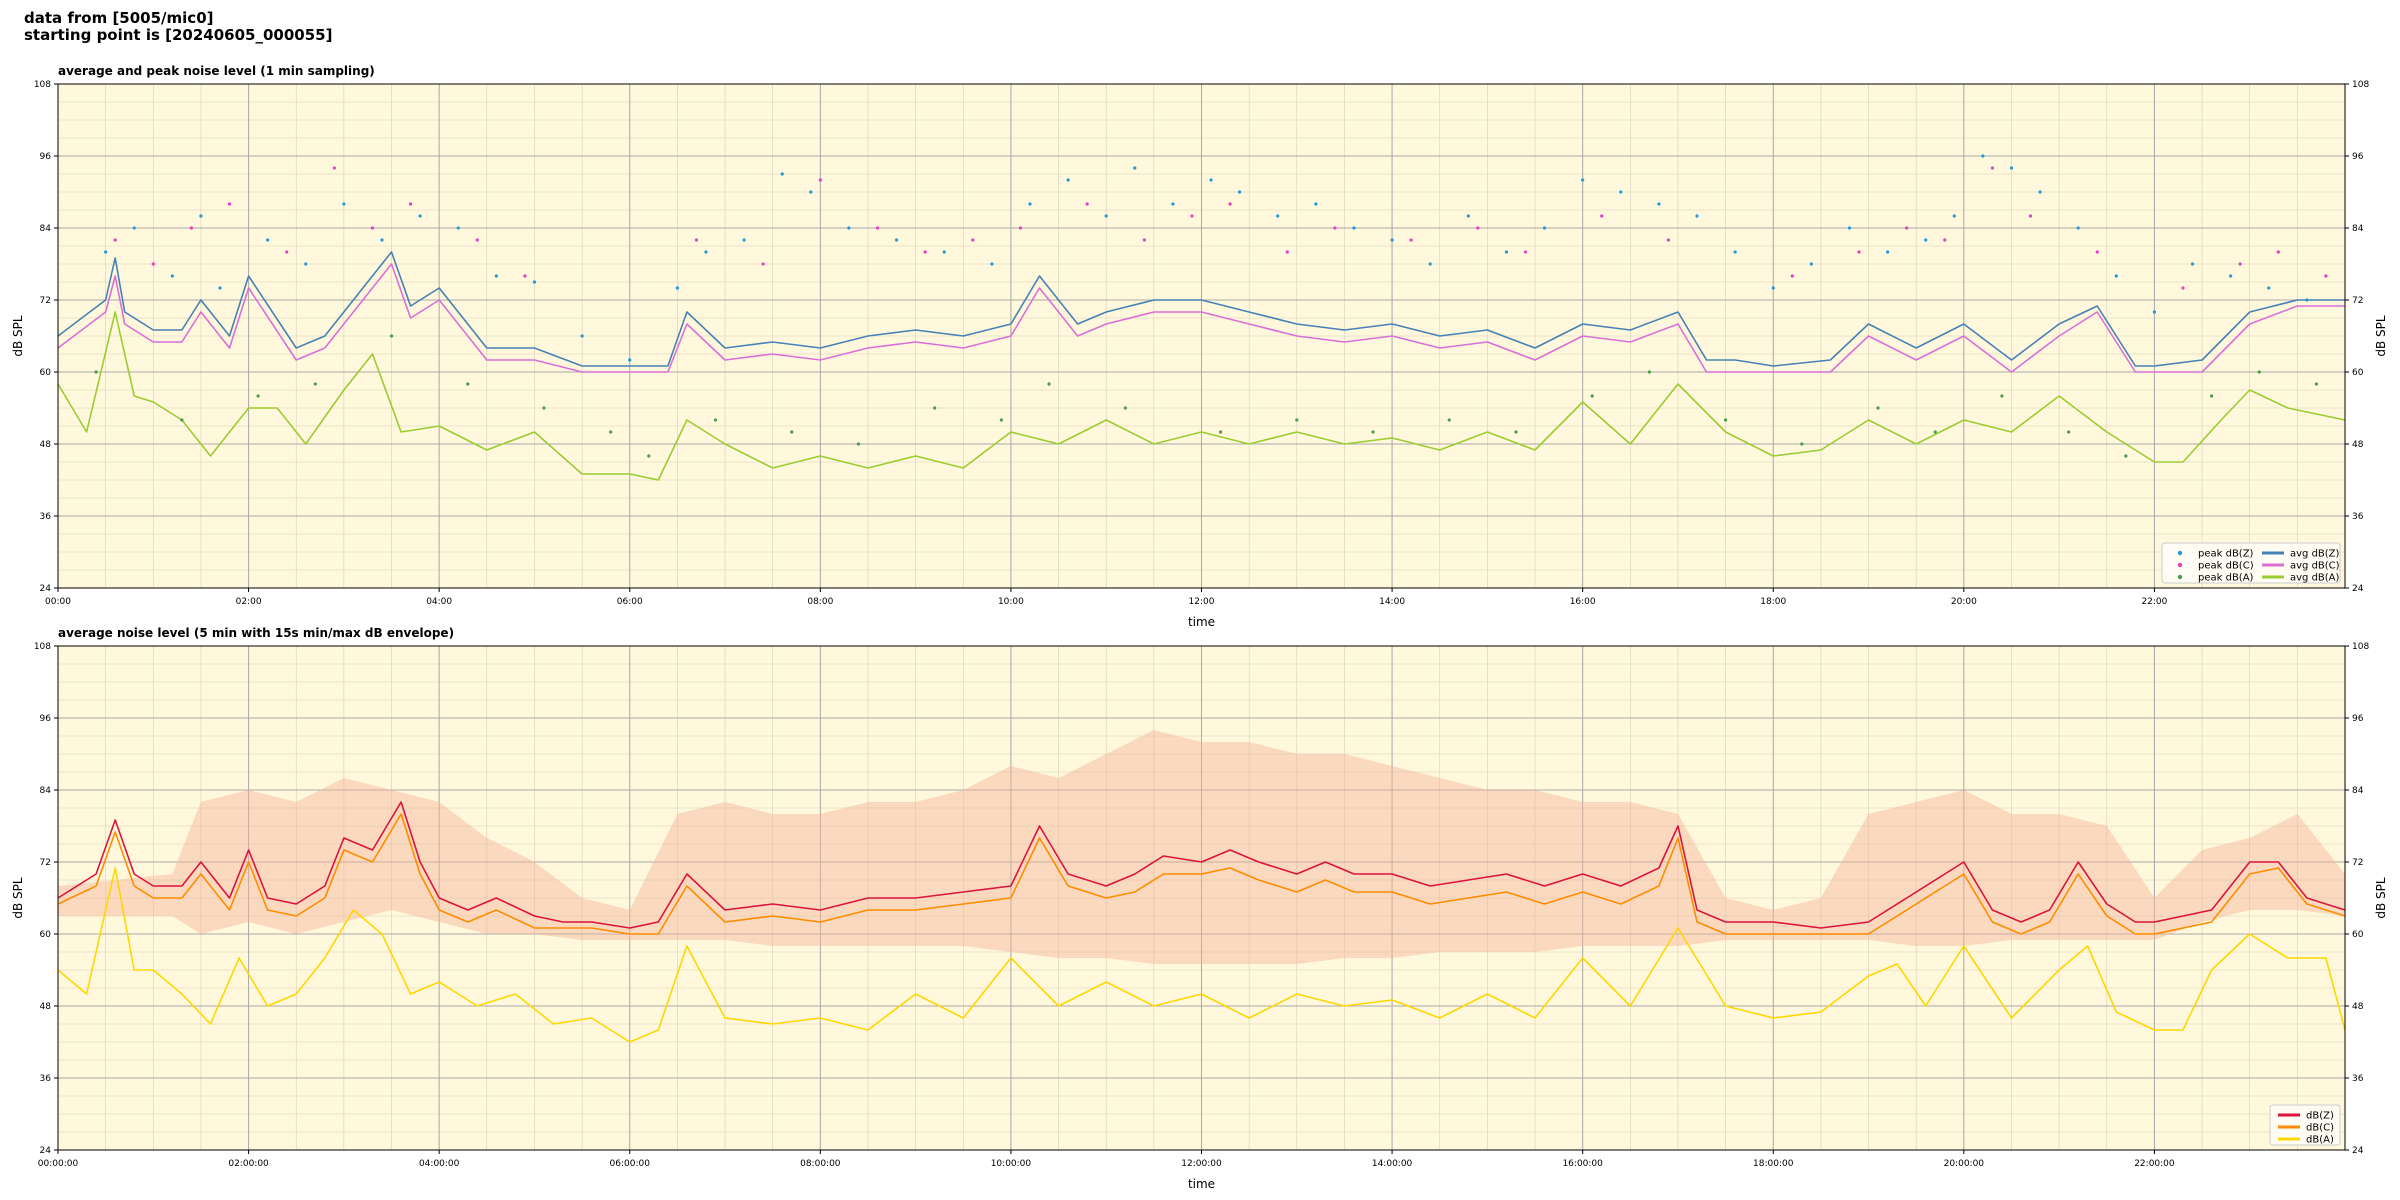 This screenshot has width=2400, height=1200. I want to click on x-tick-label: 06:00:00, so click(630, 1164).